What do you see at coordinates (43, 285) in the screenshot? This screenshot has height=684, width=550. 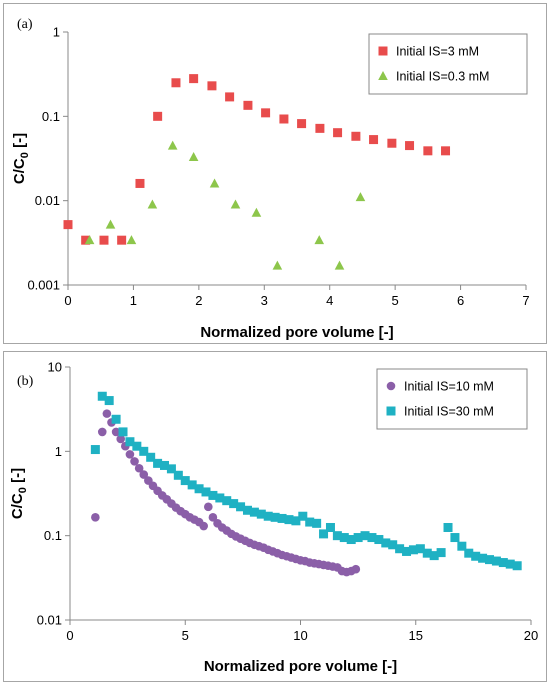 I see `chart-a-y-tick-label: 0.001` at bounding box center [43, 285].